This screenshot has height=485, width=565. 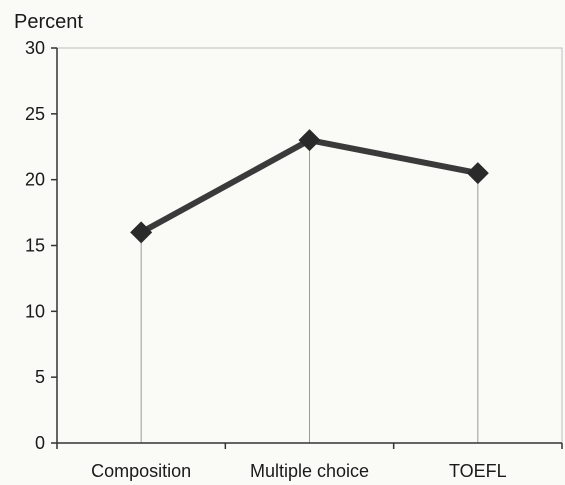 What do you see at coordinates (478, 471) in the screenshot?
I see `x-tick-label: TOEFL` at bounding box center [478, 471].